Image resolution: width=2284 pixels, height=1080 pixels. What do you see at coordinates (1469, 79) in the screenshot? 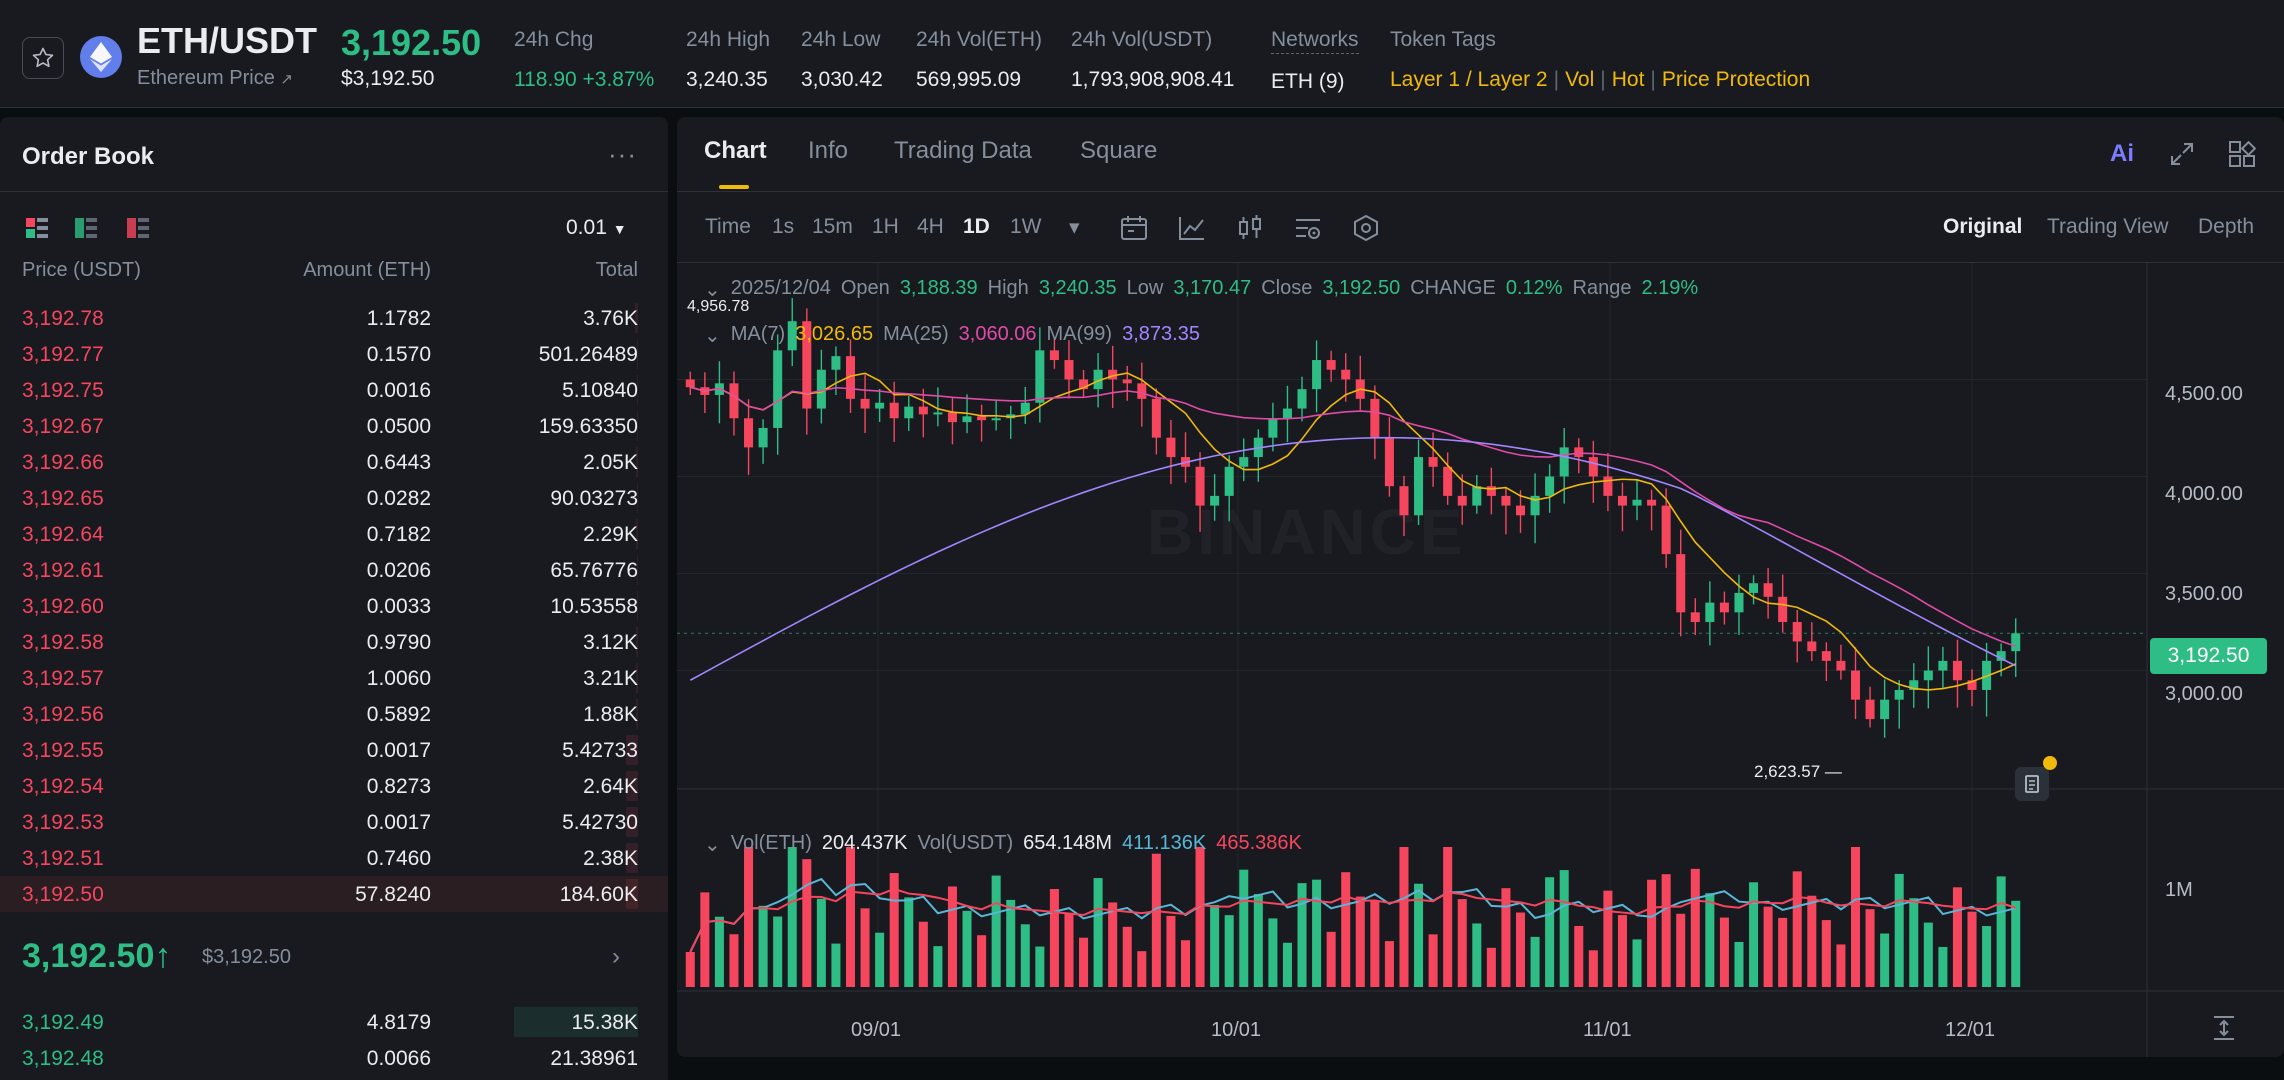
I see `tag-layer: Layer 1 / Layer 2` at bounding box center [1469, 79].